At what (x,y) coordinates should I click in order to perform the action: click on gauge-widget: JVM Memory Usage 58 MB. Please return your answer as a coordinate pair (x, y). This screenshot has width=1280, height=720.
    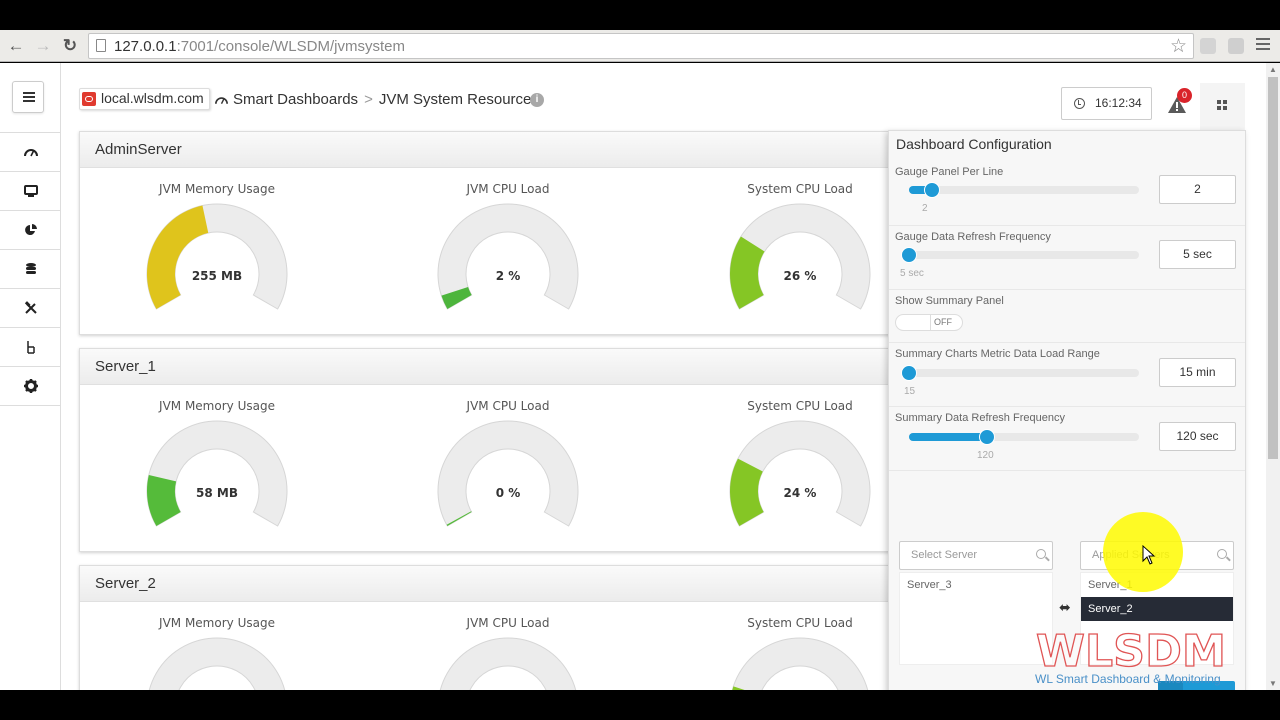
    Looking at the image, I should click on (217, 465).